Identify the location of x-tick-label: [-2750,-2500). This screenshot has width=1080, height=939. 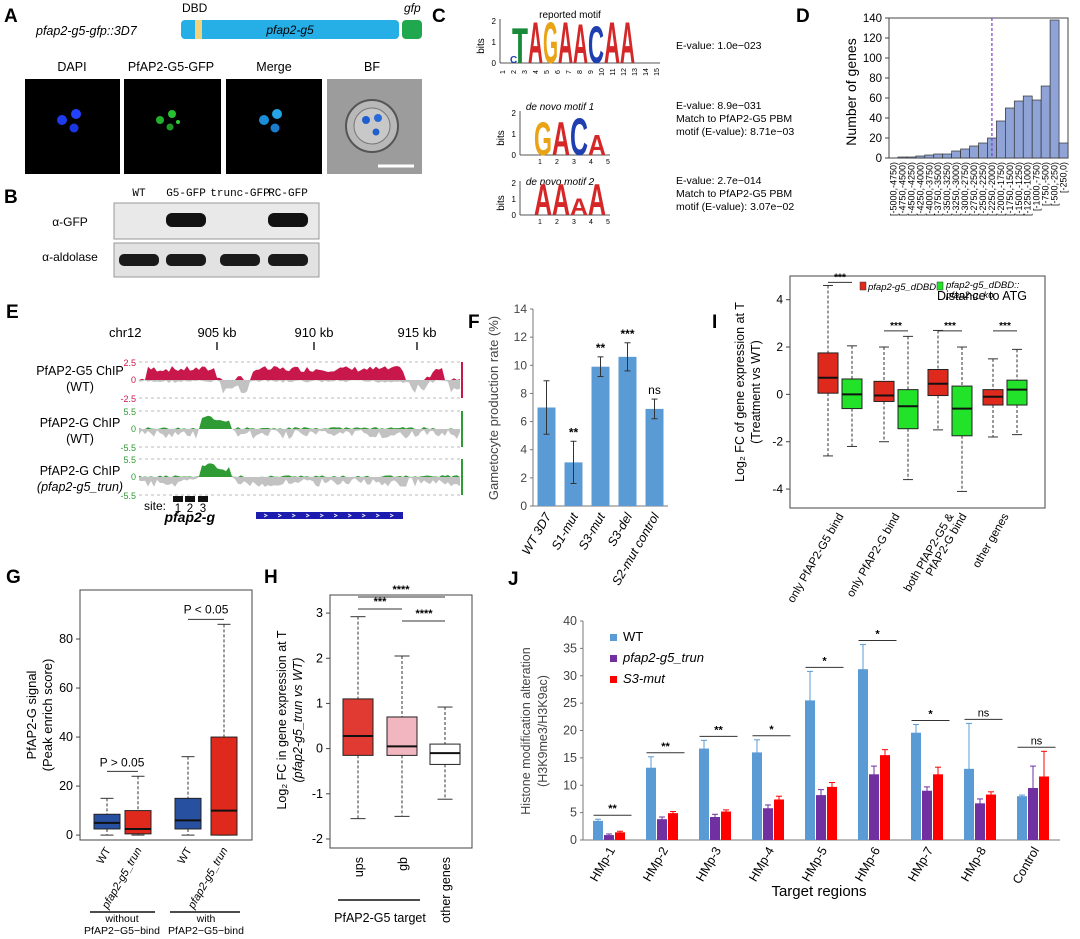
(974, 189).